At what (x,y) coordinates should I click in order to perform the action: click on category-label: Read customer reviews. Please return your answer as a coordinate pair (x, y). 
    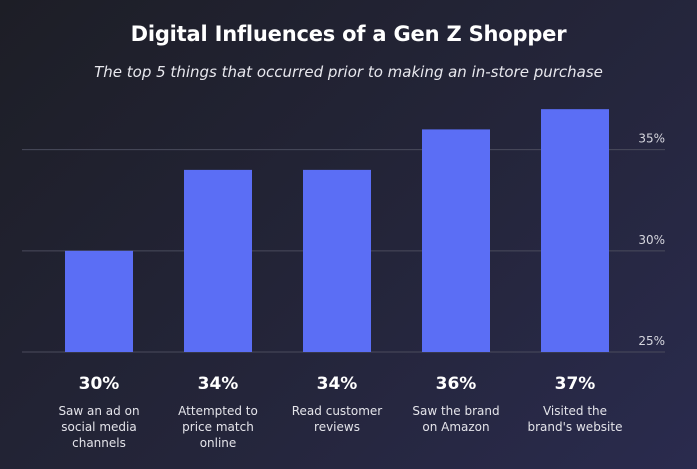
    Looking at the image, I should click on (337, 419).